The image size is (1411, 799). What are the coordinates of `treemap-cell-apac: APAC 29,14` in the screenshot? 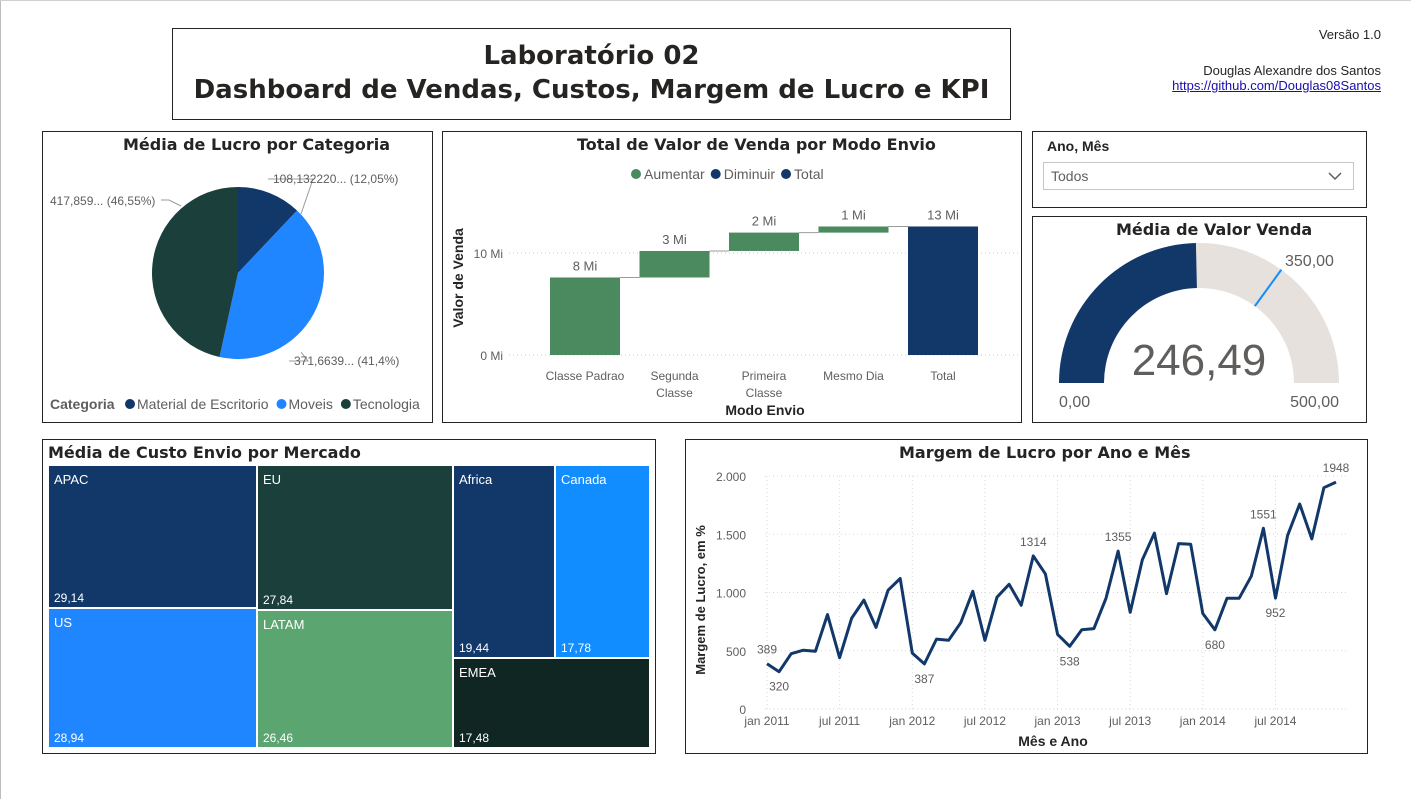 It's located at (152, 536).